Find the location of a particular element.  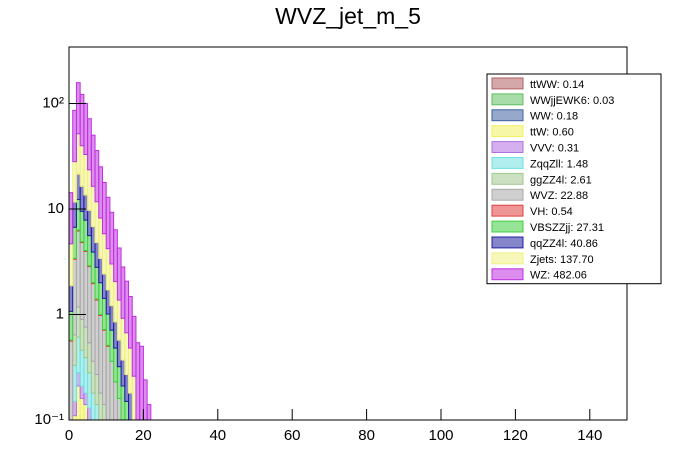

x-tick-label: 0 is located at coordinates (69, 435).